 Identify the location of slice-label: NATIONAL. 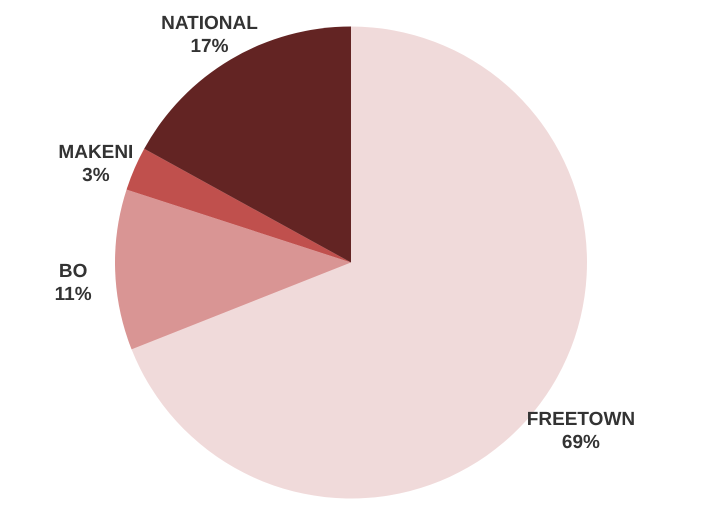
(209, 23).